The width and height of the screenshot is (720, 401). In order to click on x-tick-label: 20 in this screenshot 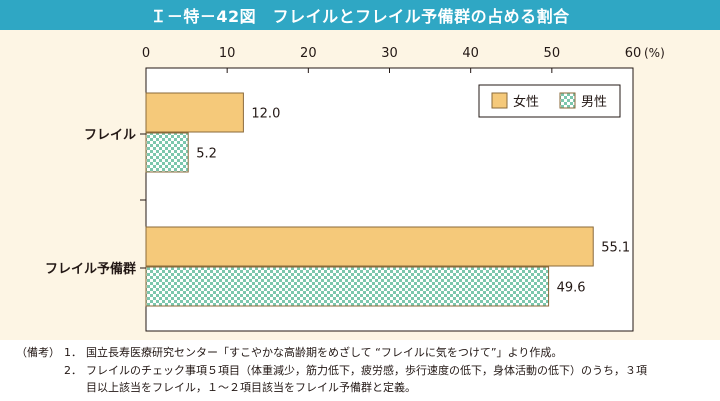, I will do `click(308, 53)`.